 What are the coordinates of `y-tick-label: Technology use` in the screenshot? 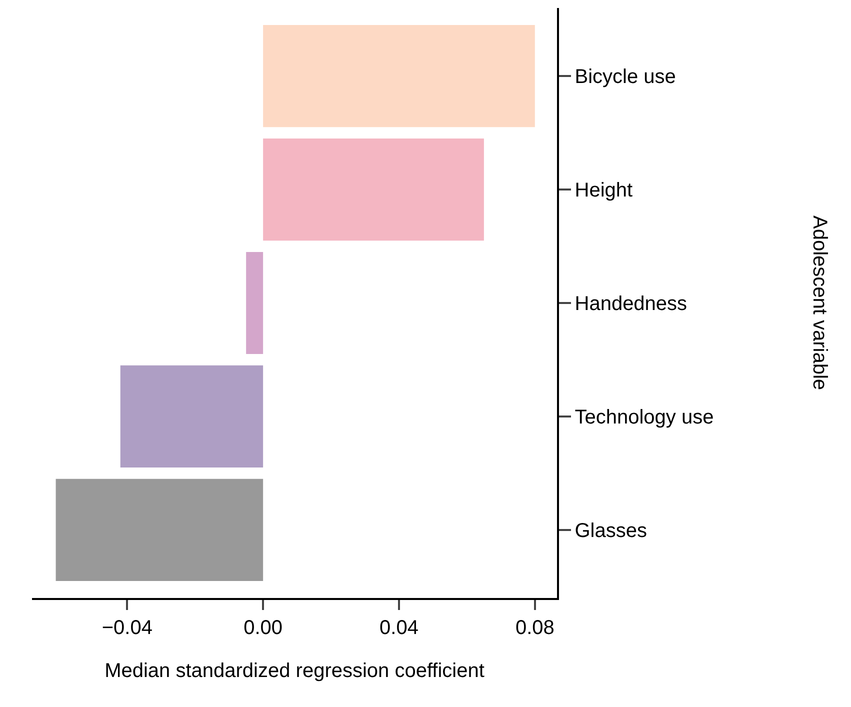 It's located at (644, 417).